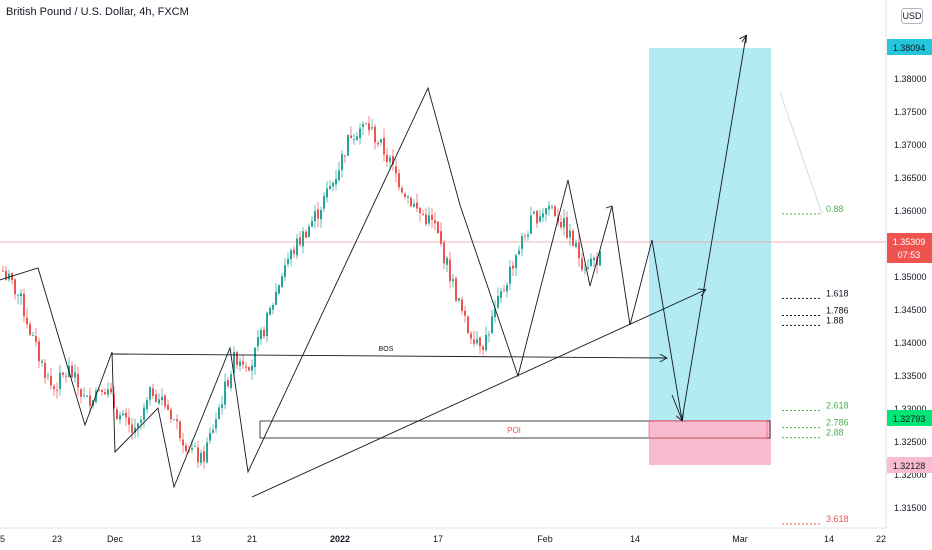 Image resolution: width=932 pixels, height=550 pixels. Describe the element at coordinates (909, 419) in the screenshot. I see `entry-price-text: 1.32793` at that location.